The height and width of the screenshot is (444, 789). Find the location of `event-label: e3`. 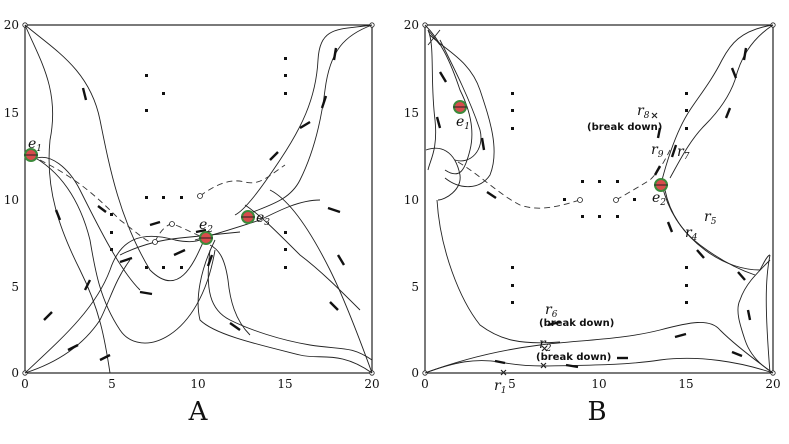

event-label: e3 is located at coordinates (263, 219).